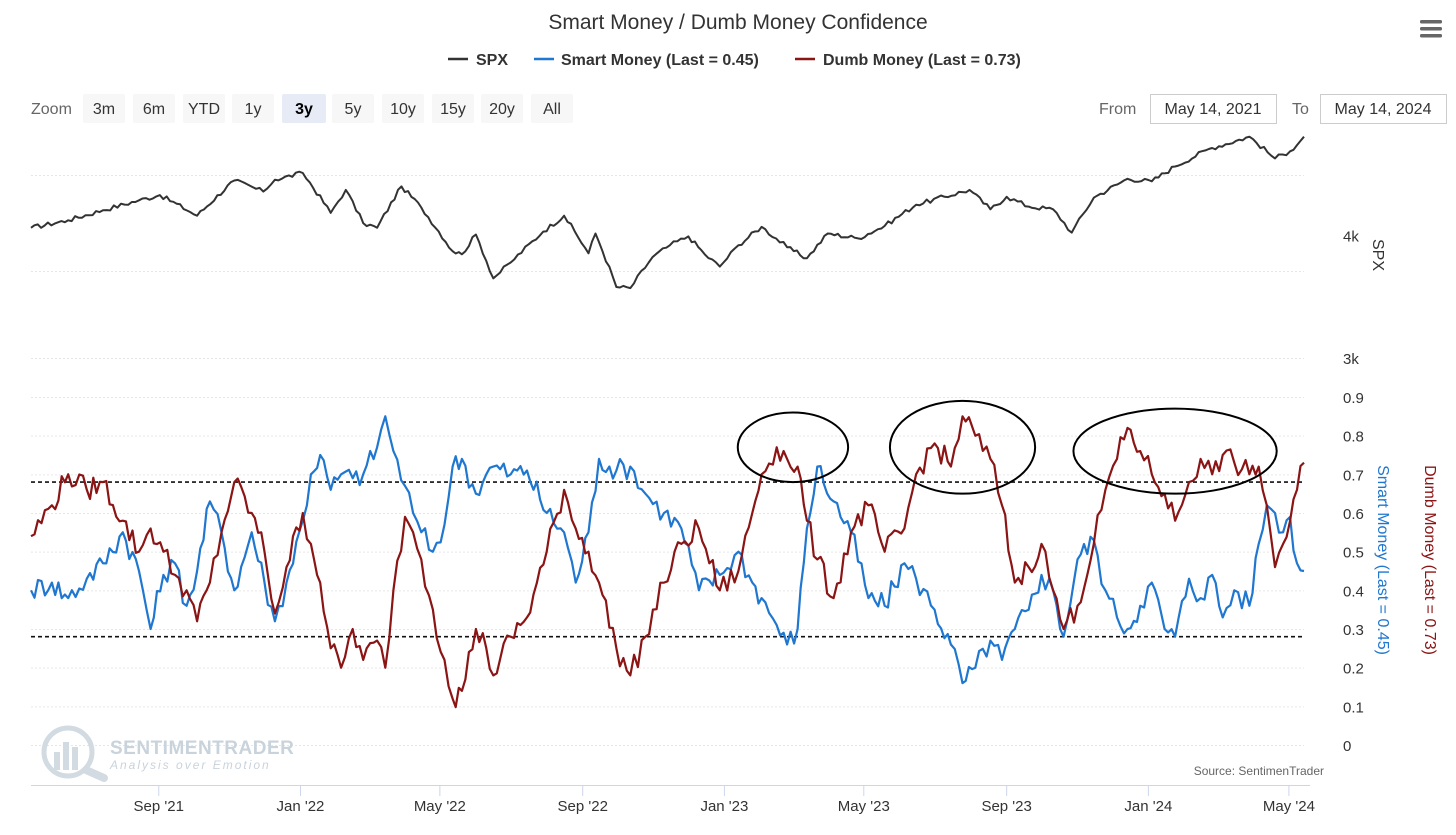 The height and width of the screenshot is (835, 1456). I want to click on legend-label-spx: SPX, so click(492, 60).